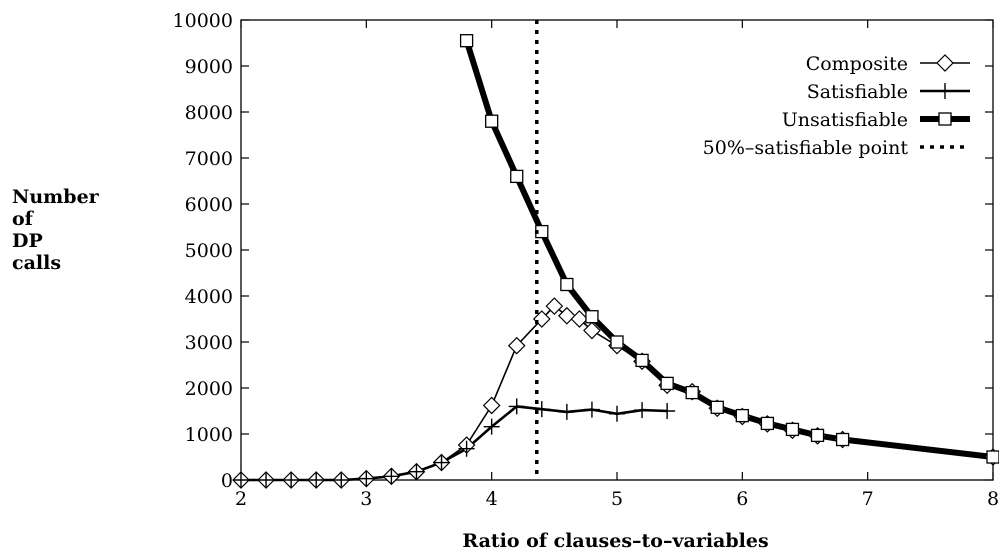 Image resolution: width=999 pixels, height=557 pixels. Describe the element at coordinates (209, 159) in the screenshot. I see `y-tick-label: 7000` at that location.